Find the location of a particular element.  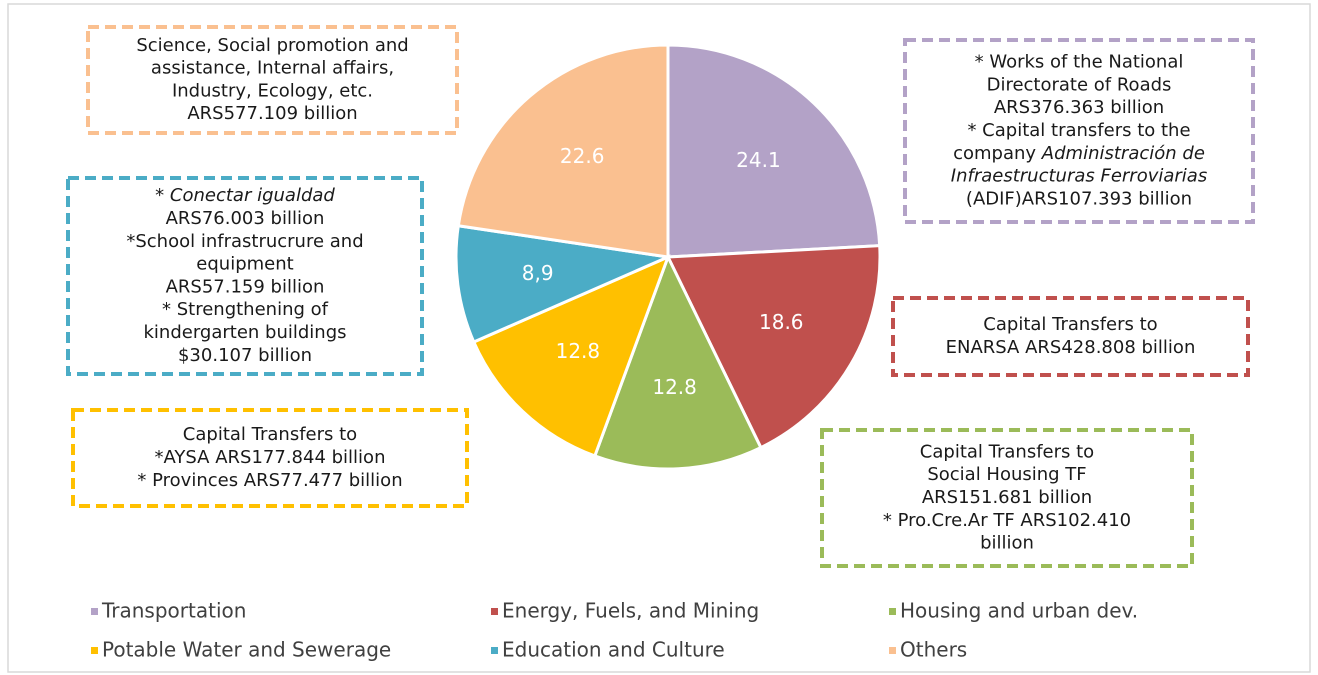

annotation-line: kindergarten buildings is located at coordinates (244, 332).